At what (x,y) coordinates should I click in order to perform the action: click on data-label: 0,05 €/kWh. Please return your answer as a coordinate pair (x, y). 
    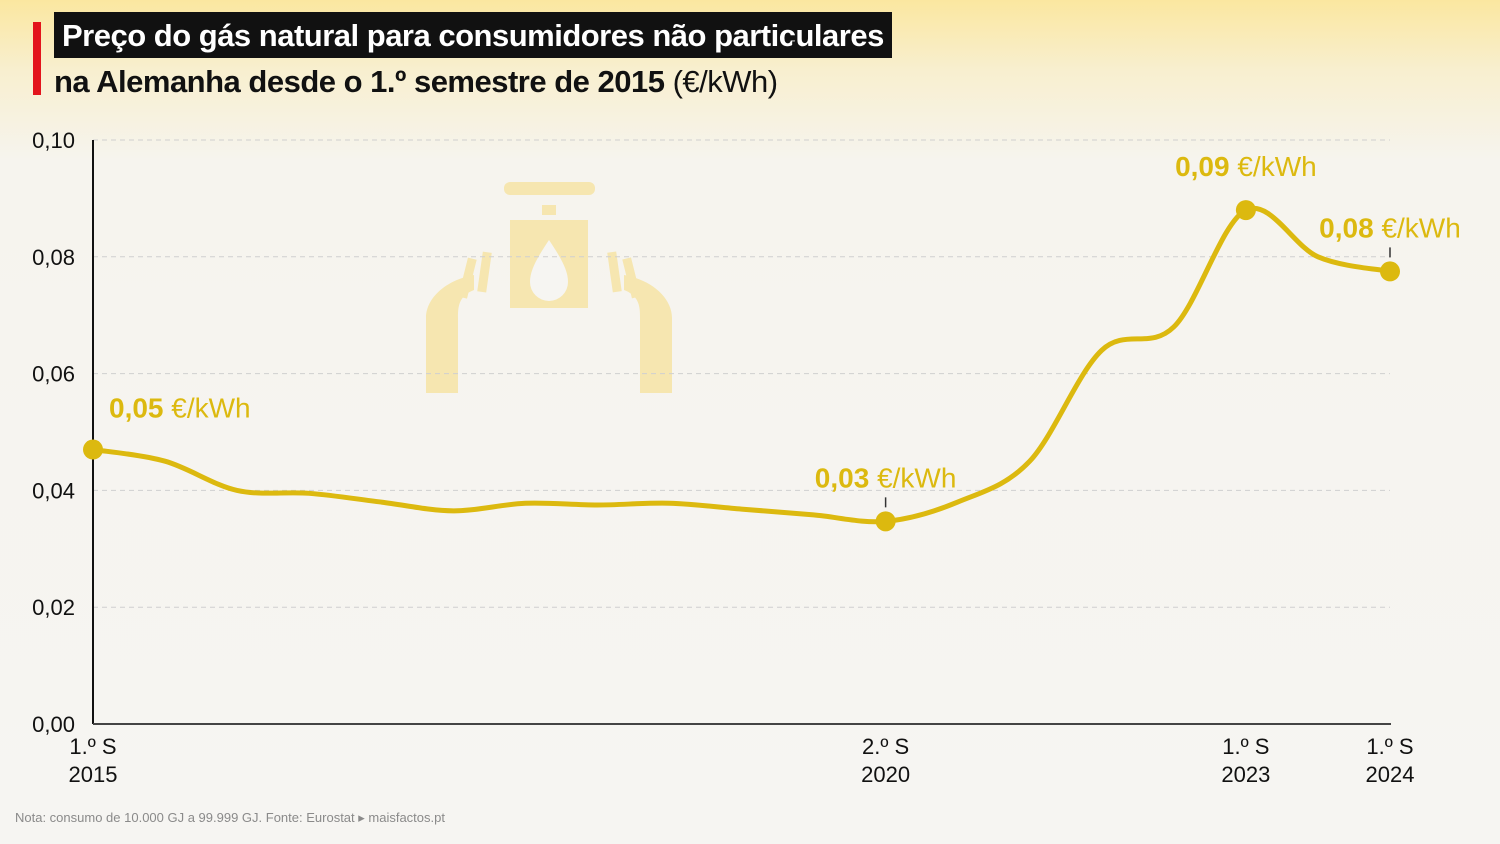
    Looking at the image, I should click on (180, 408).